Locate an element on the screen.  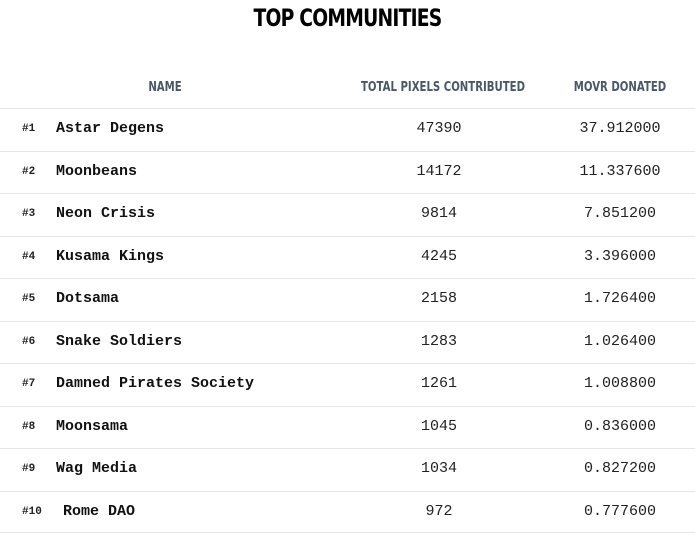
pixels-contributed: 9814 is located at coordinates (438, 213).